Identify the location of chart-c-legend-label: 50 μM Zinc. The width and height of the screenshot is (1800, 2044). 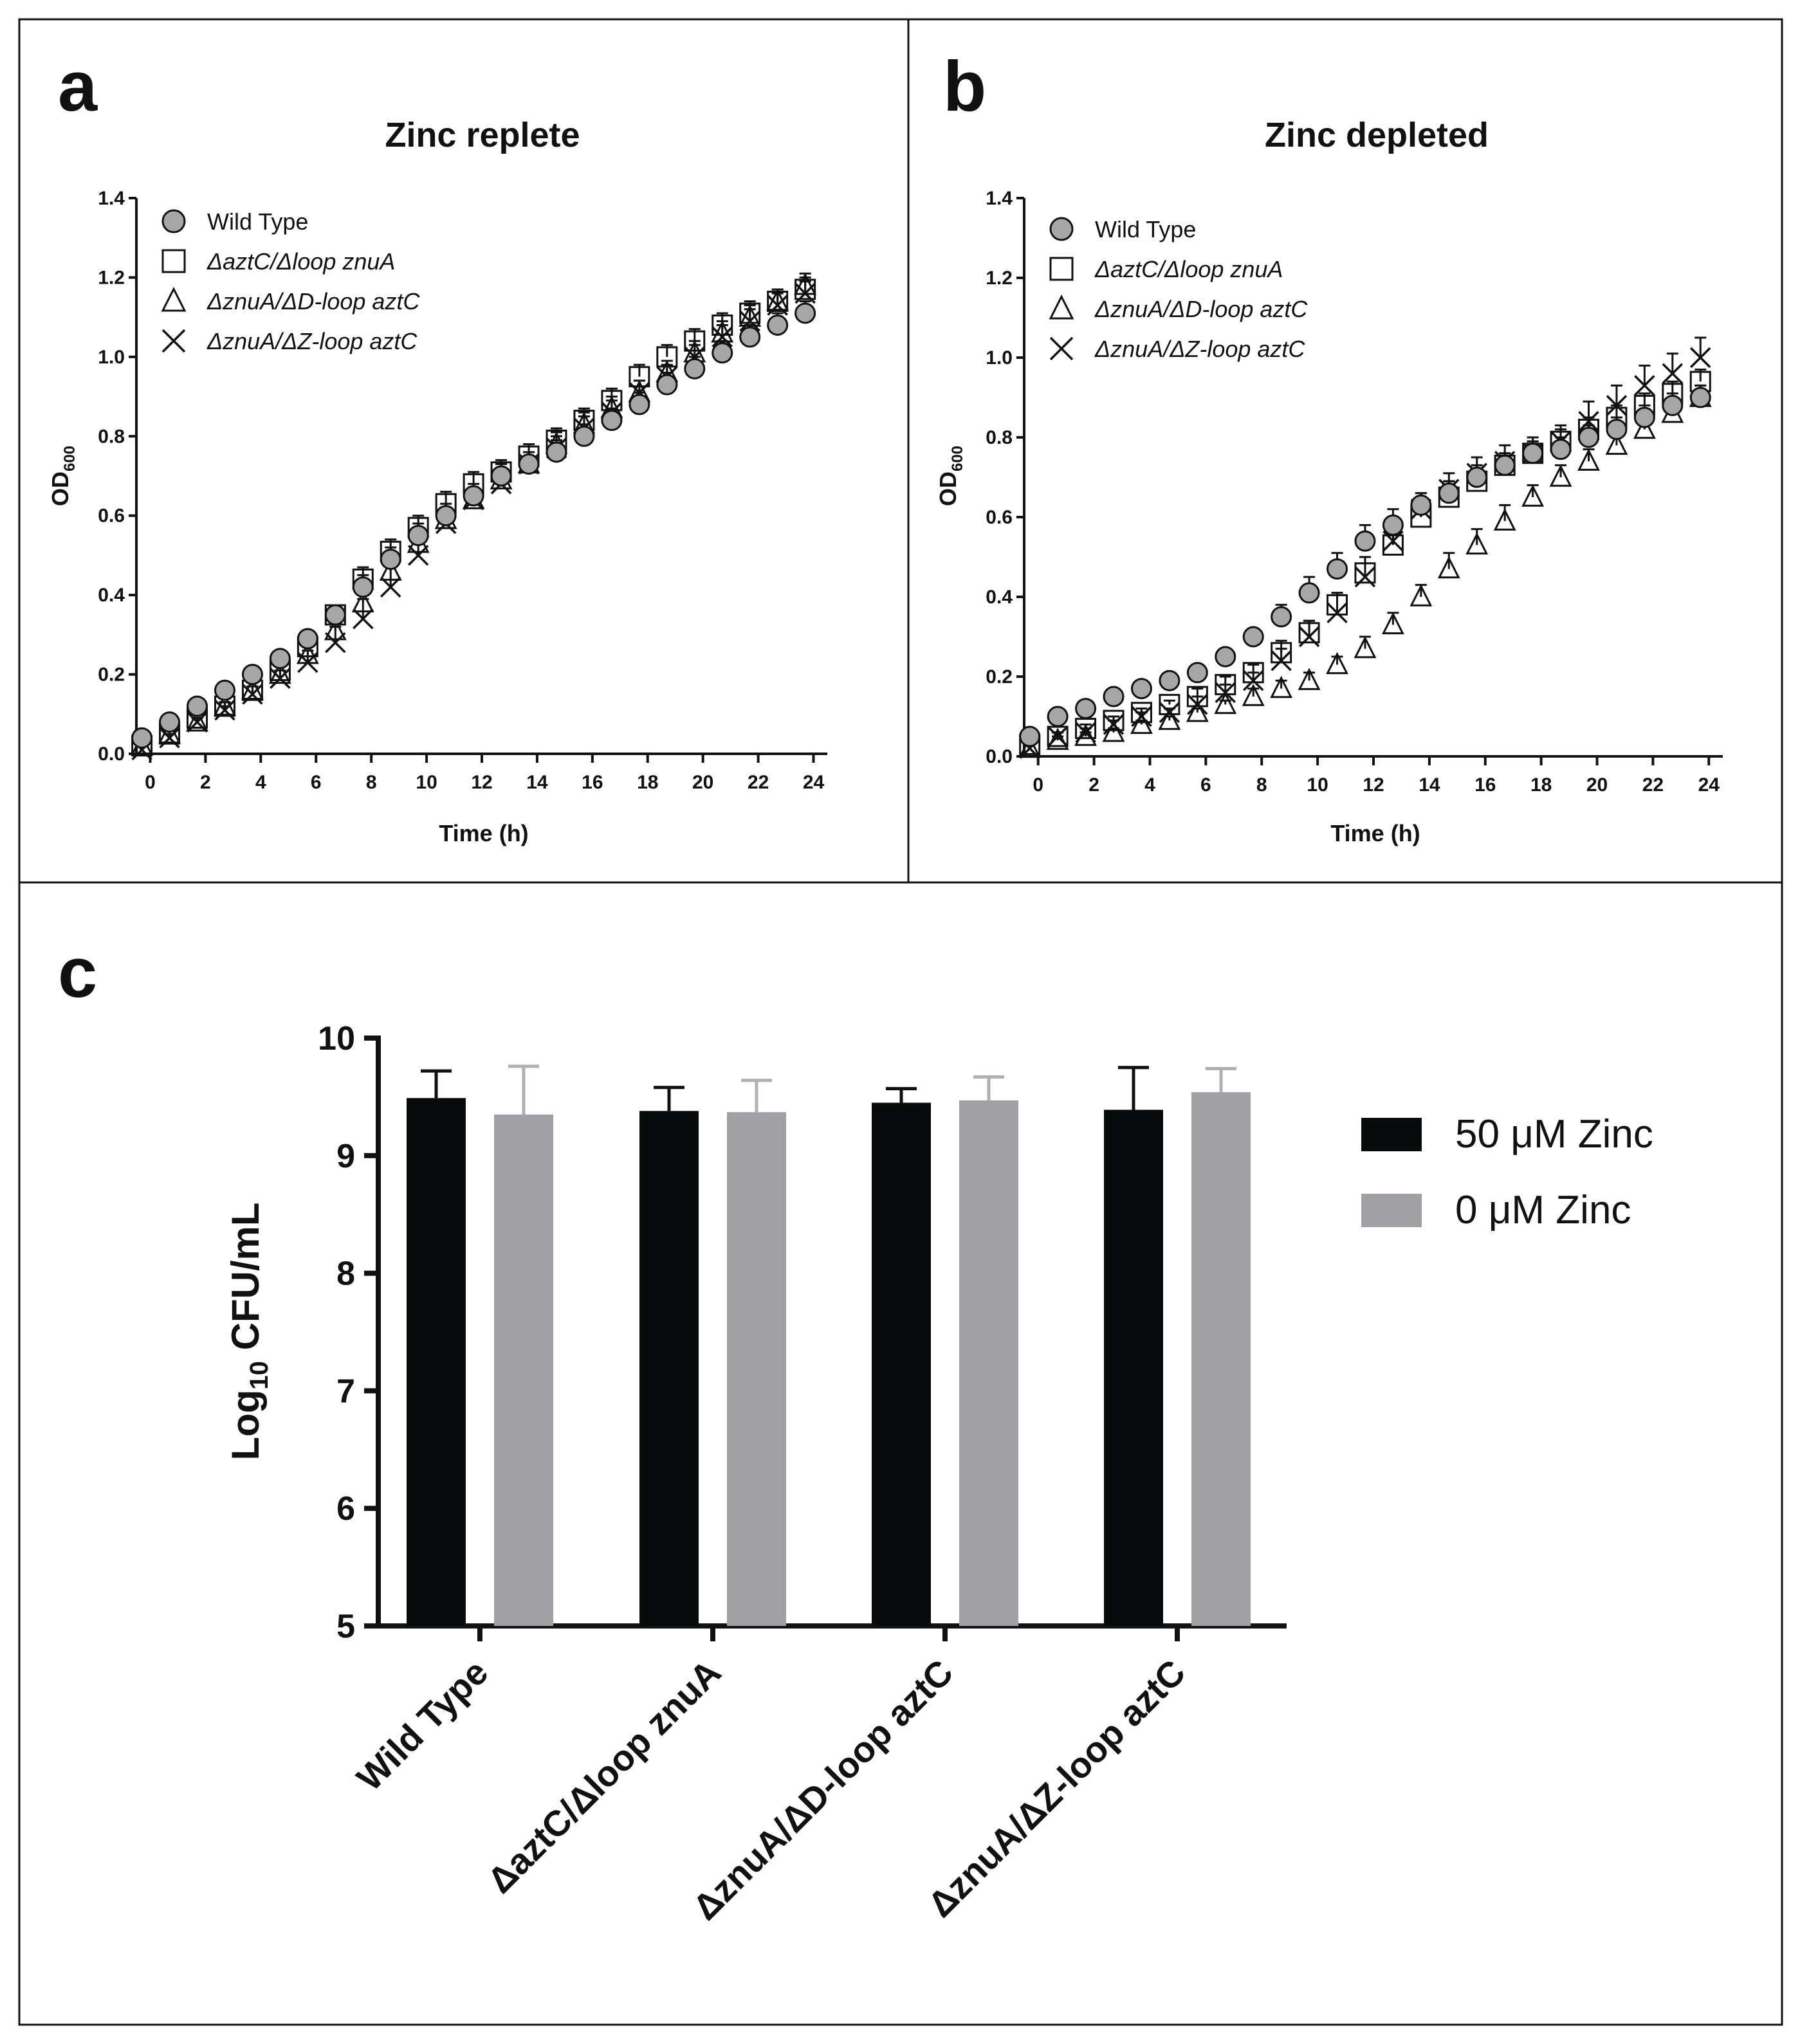
(1554, 1134).